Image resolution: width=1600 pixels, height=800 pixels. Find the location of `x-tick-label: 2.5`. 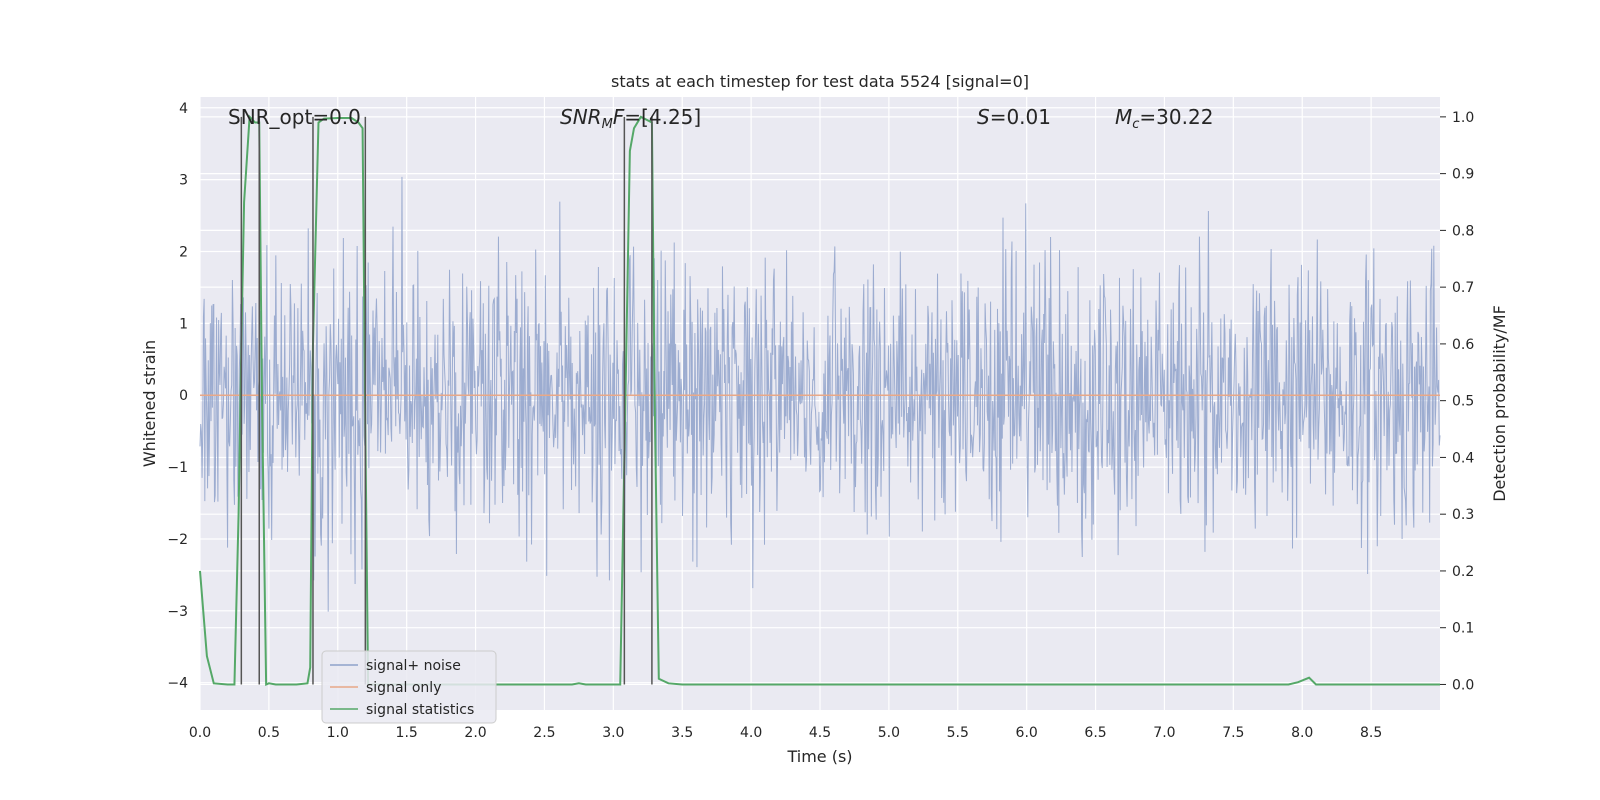

x-tick-label: 2.5 is located at coordinates (544, 733).